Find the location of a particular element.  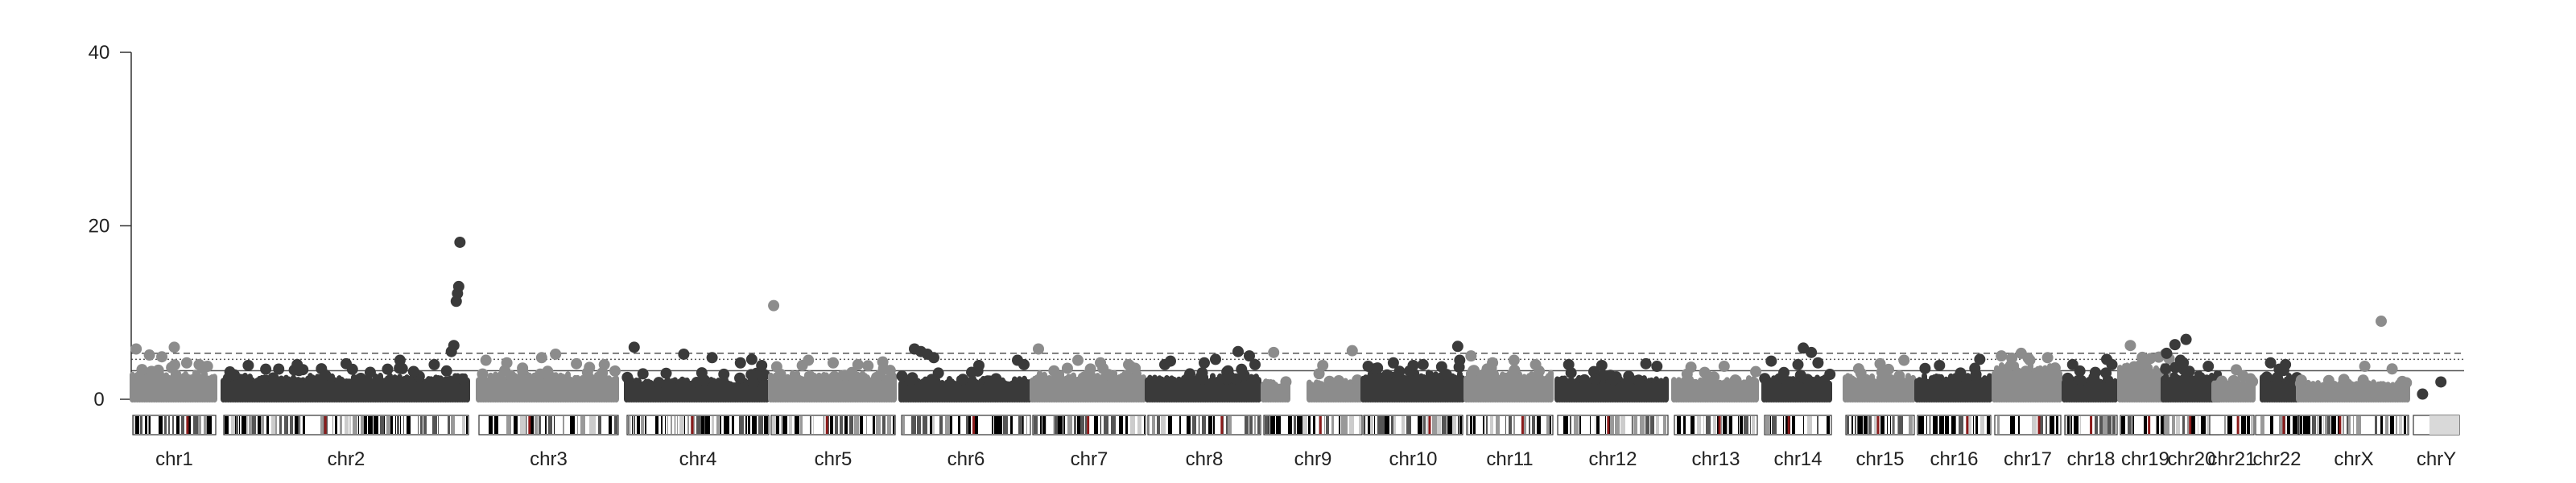

ideogram-chr16 is located at coordinates (1954, 425).